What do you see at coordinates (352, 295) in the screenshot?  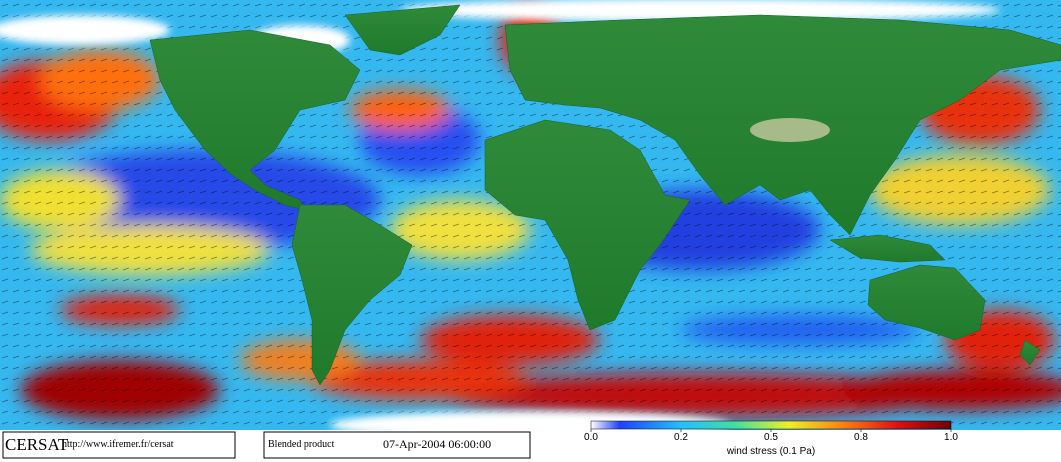 I see `south-america` at bounding box center [352, 295].